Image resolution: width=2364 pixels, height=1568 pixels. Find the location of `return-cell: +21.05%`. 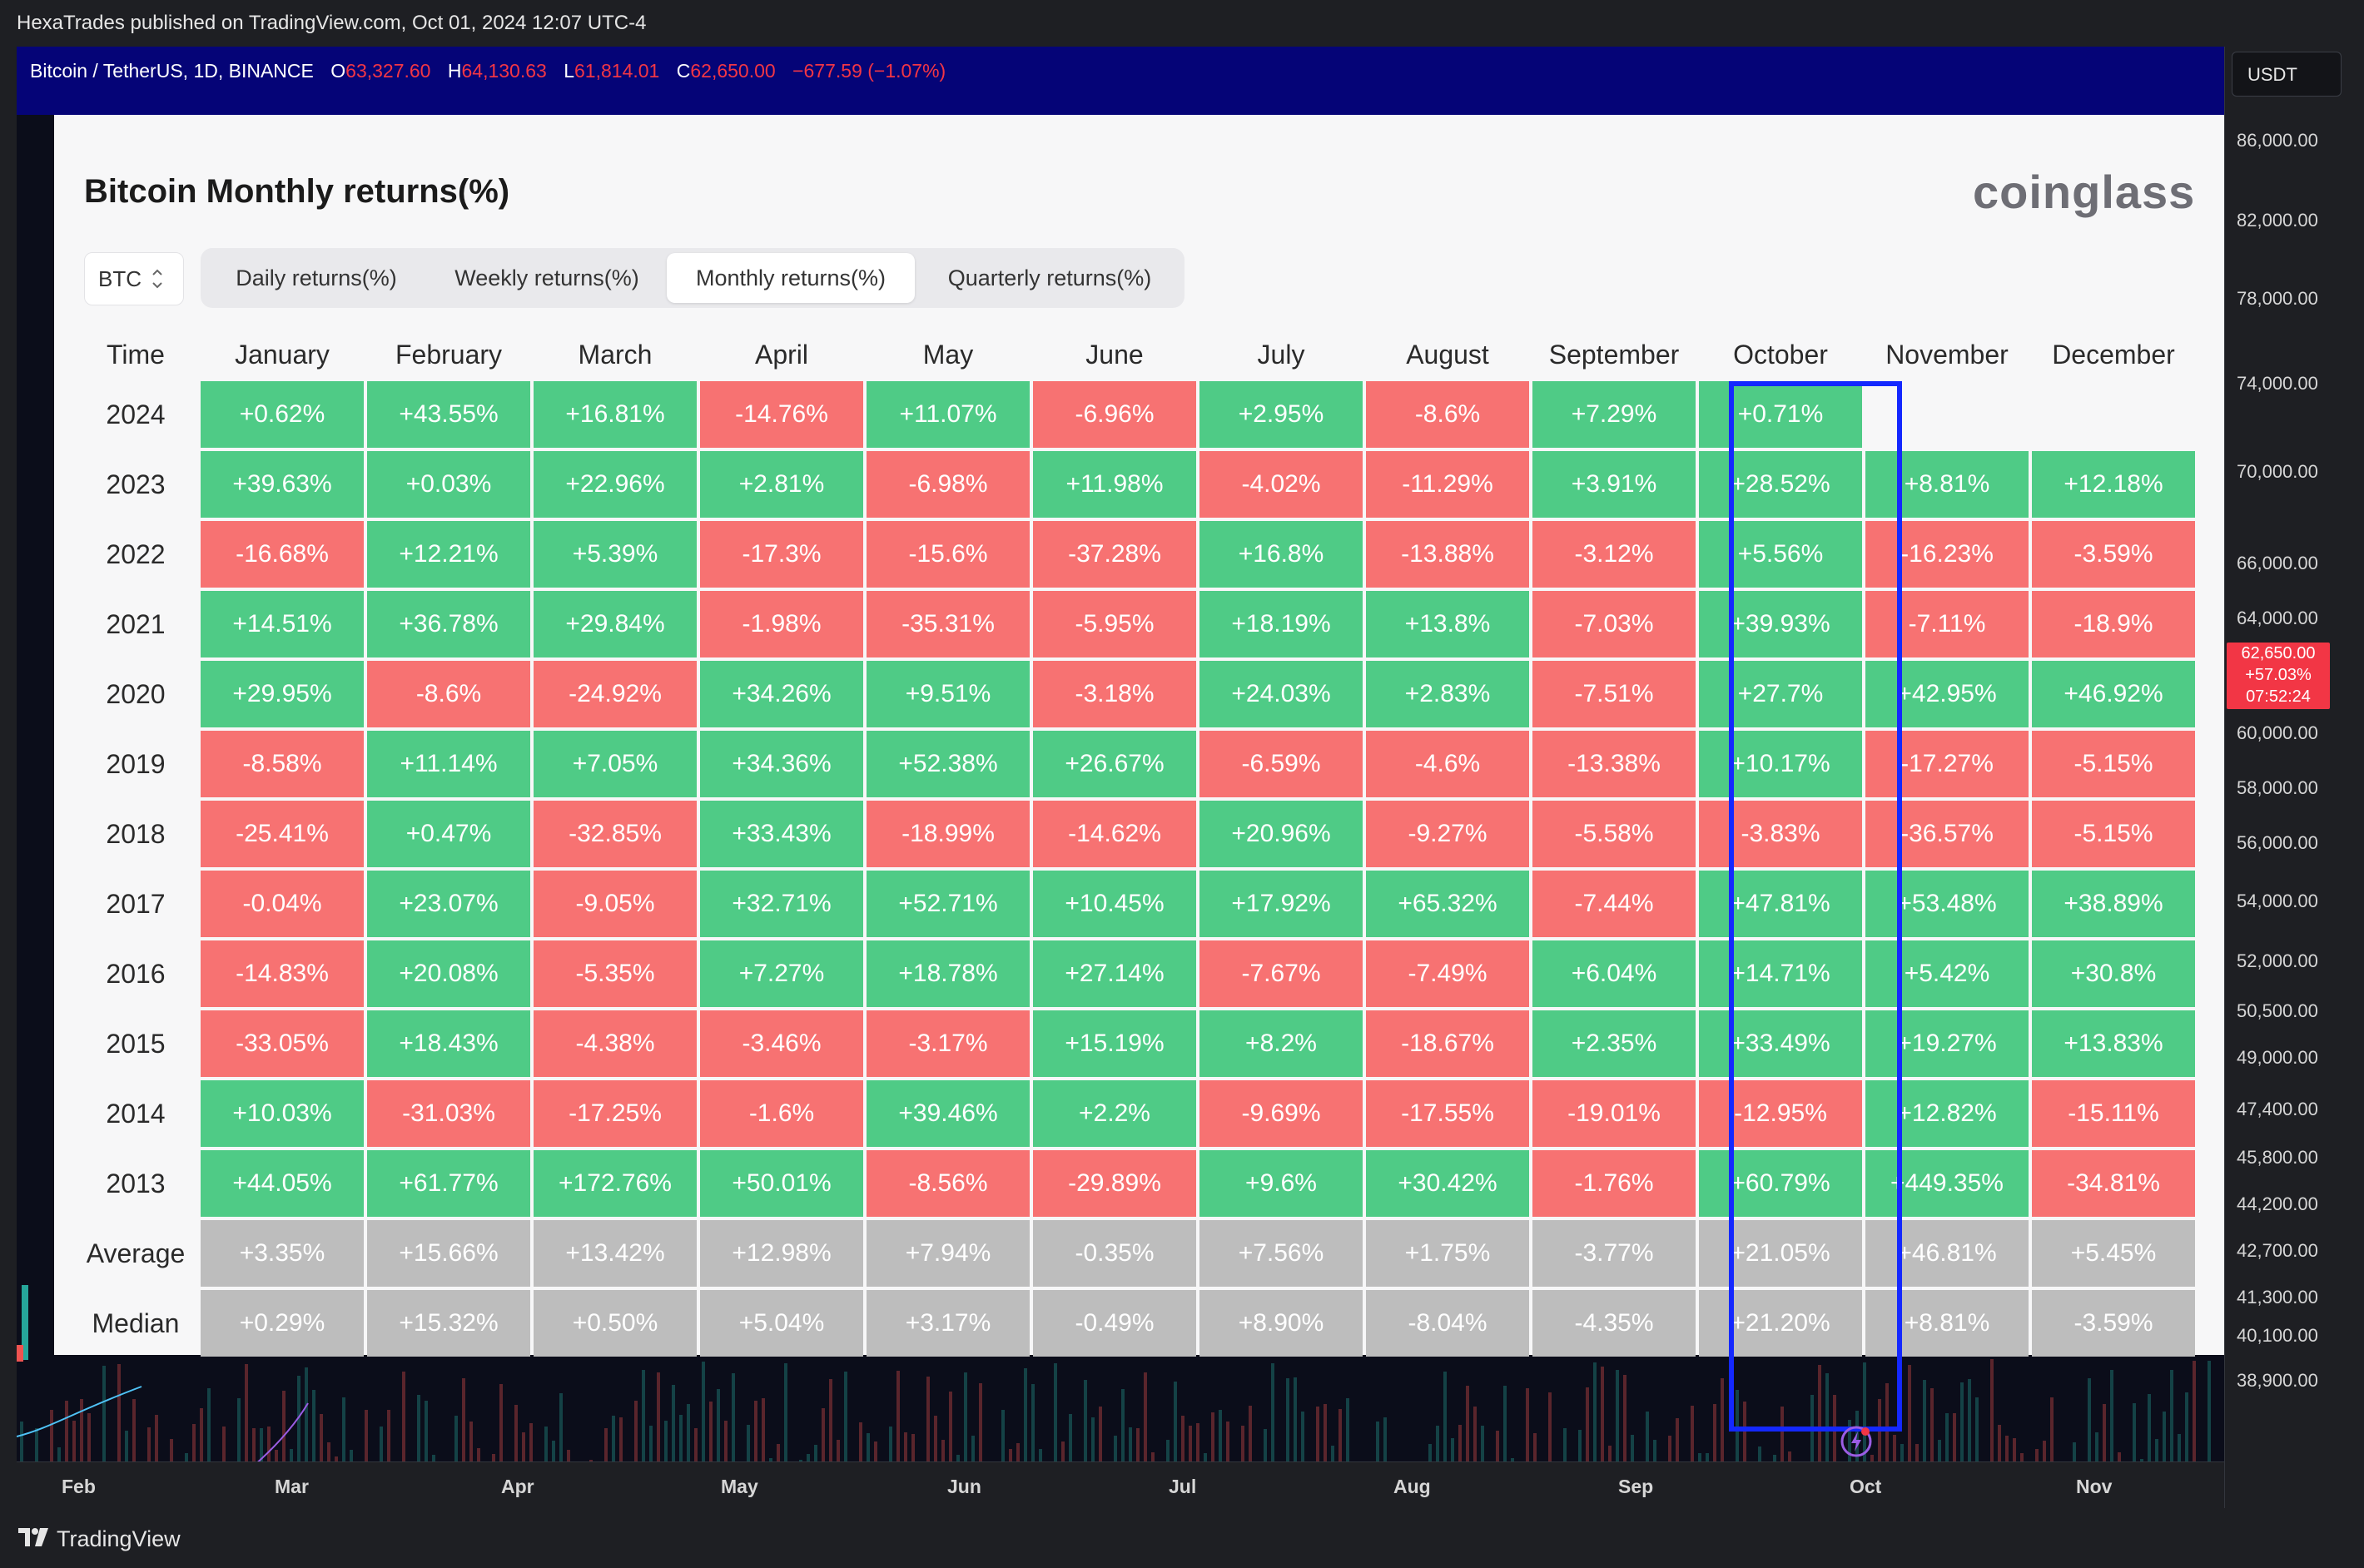

return-cell: +21.05% is located at coordinates (1780, 1253).